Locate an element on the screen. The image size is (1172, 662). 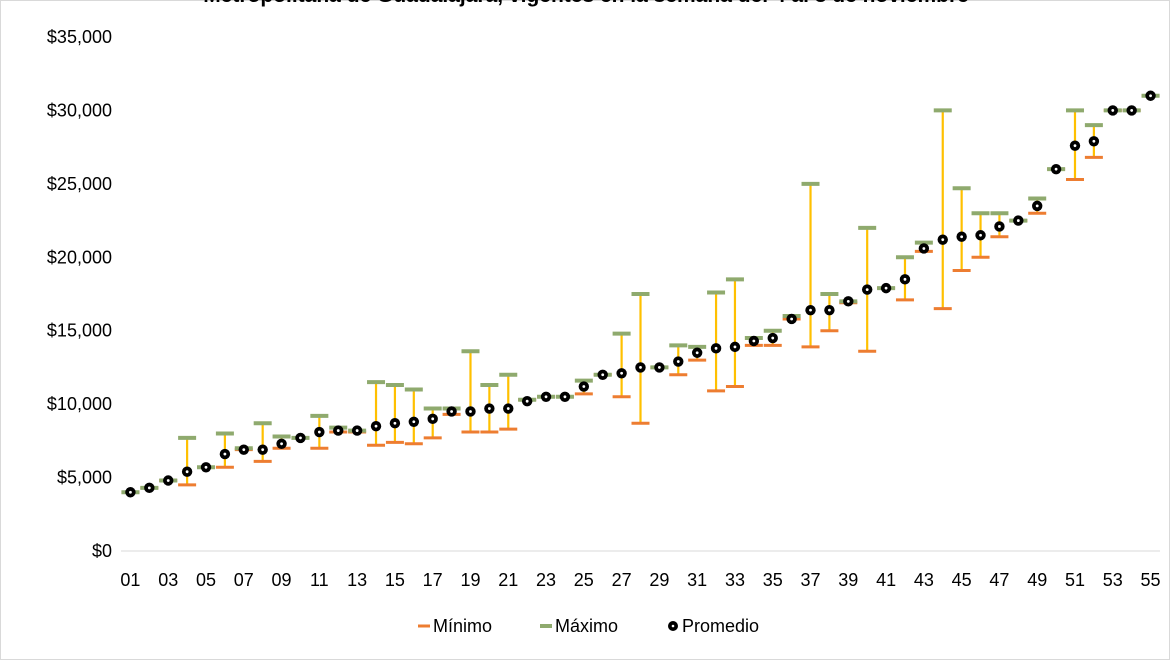
x-tick-label: 45 is located at coordinates (962, 580).